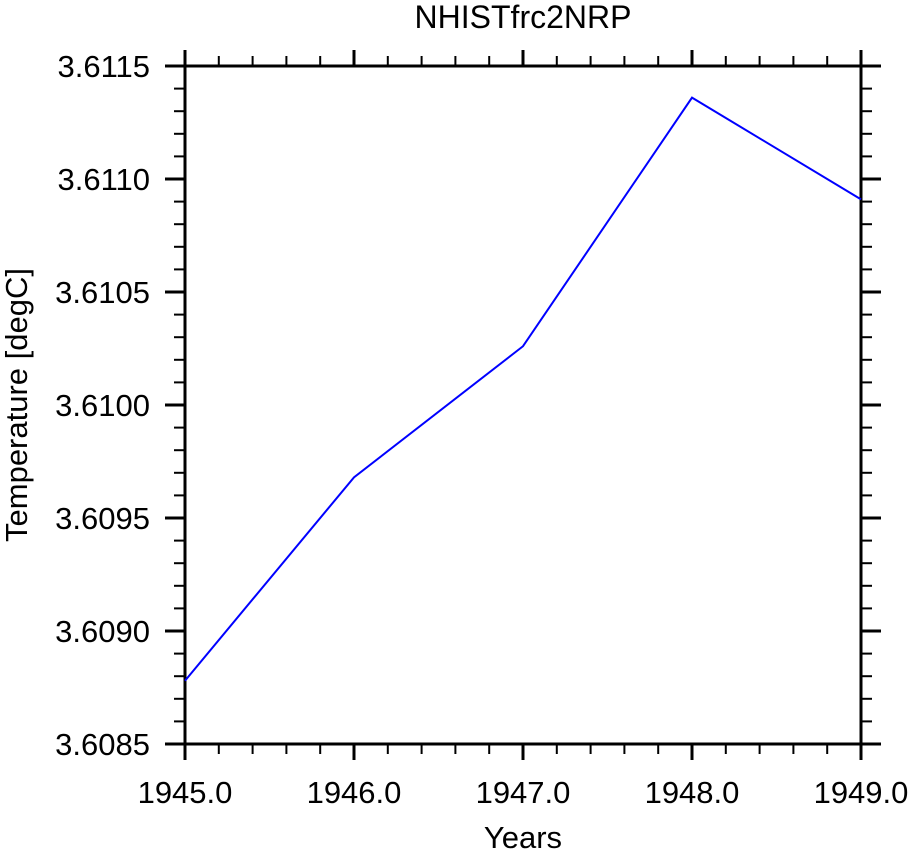  Describe the element at coordinates (861, 792) in the screenshot. I see `x-tick-label: 1949.0` at that location.